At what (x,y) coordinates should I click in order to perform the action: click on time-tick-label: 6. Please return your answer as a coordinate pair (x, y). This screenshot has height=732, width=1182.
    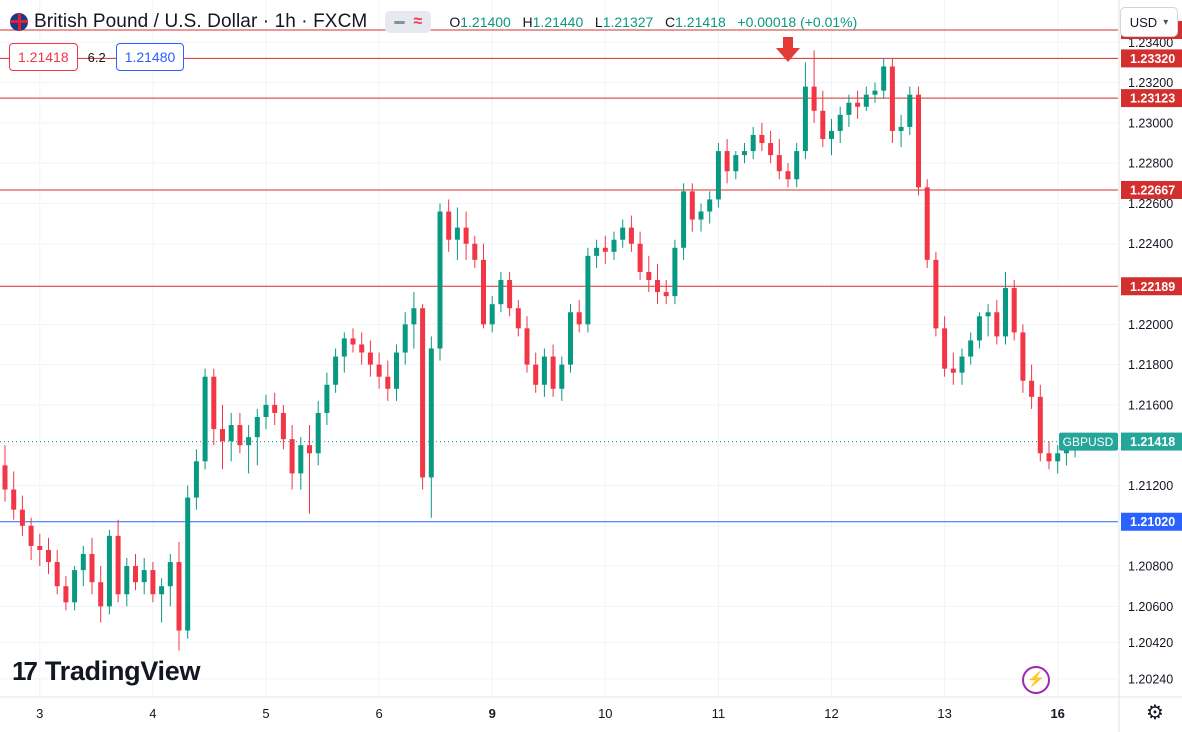
    Looking at the image, I should click on (378, 713).